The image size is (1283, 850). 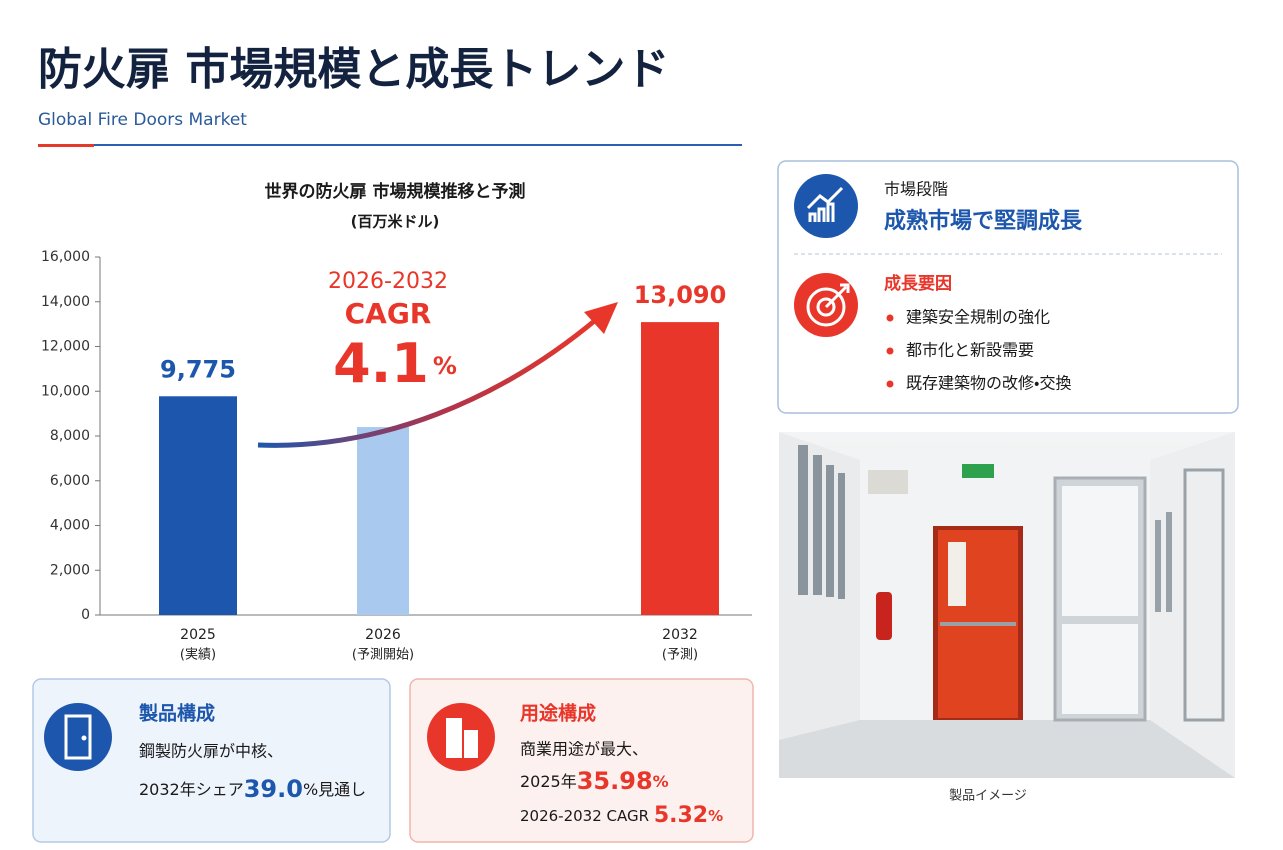 What do you see at coordinates (978, 471) in the screenshot?
I see `photo-exit-sign` at bounding box center [978, 471].